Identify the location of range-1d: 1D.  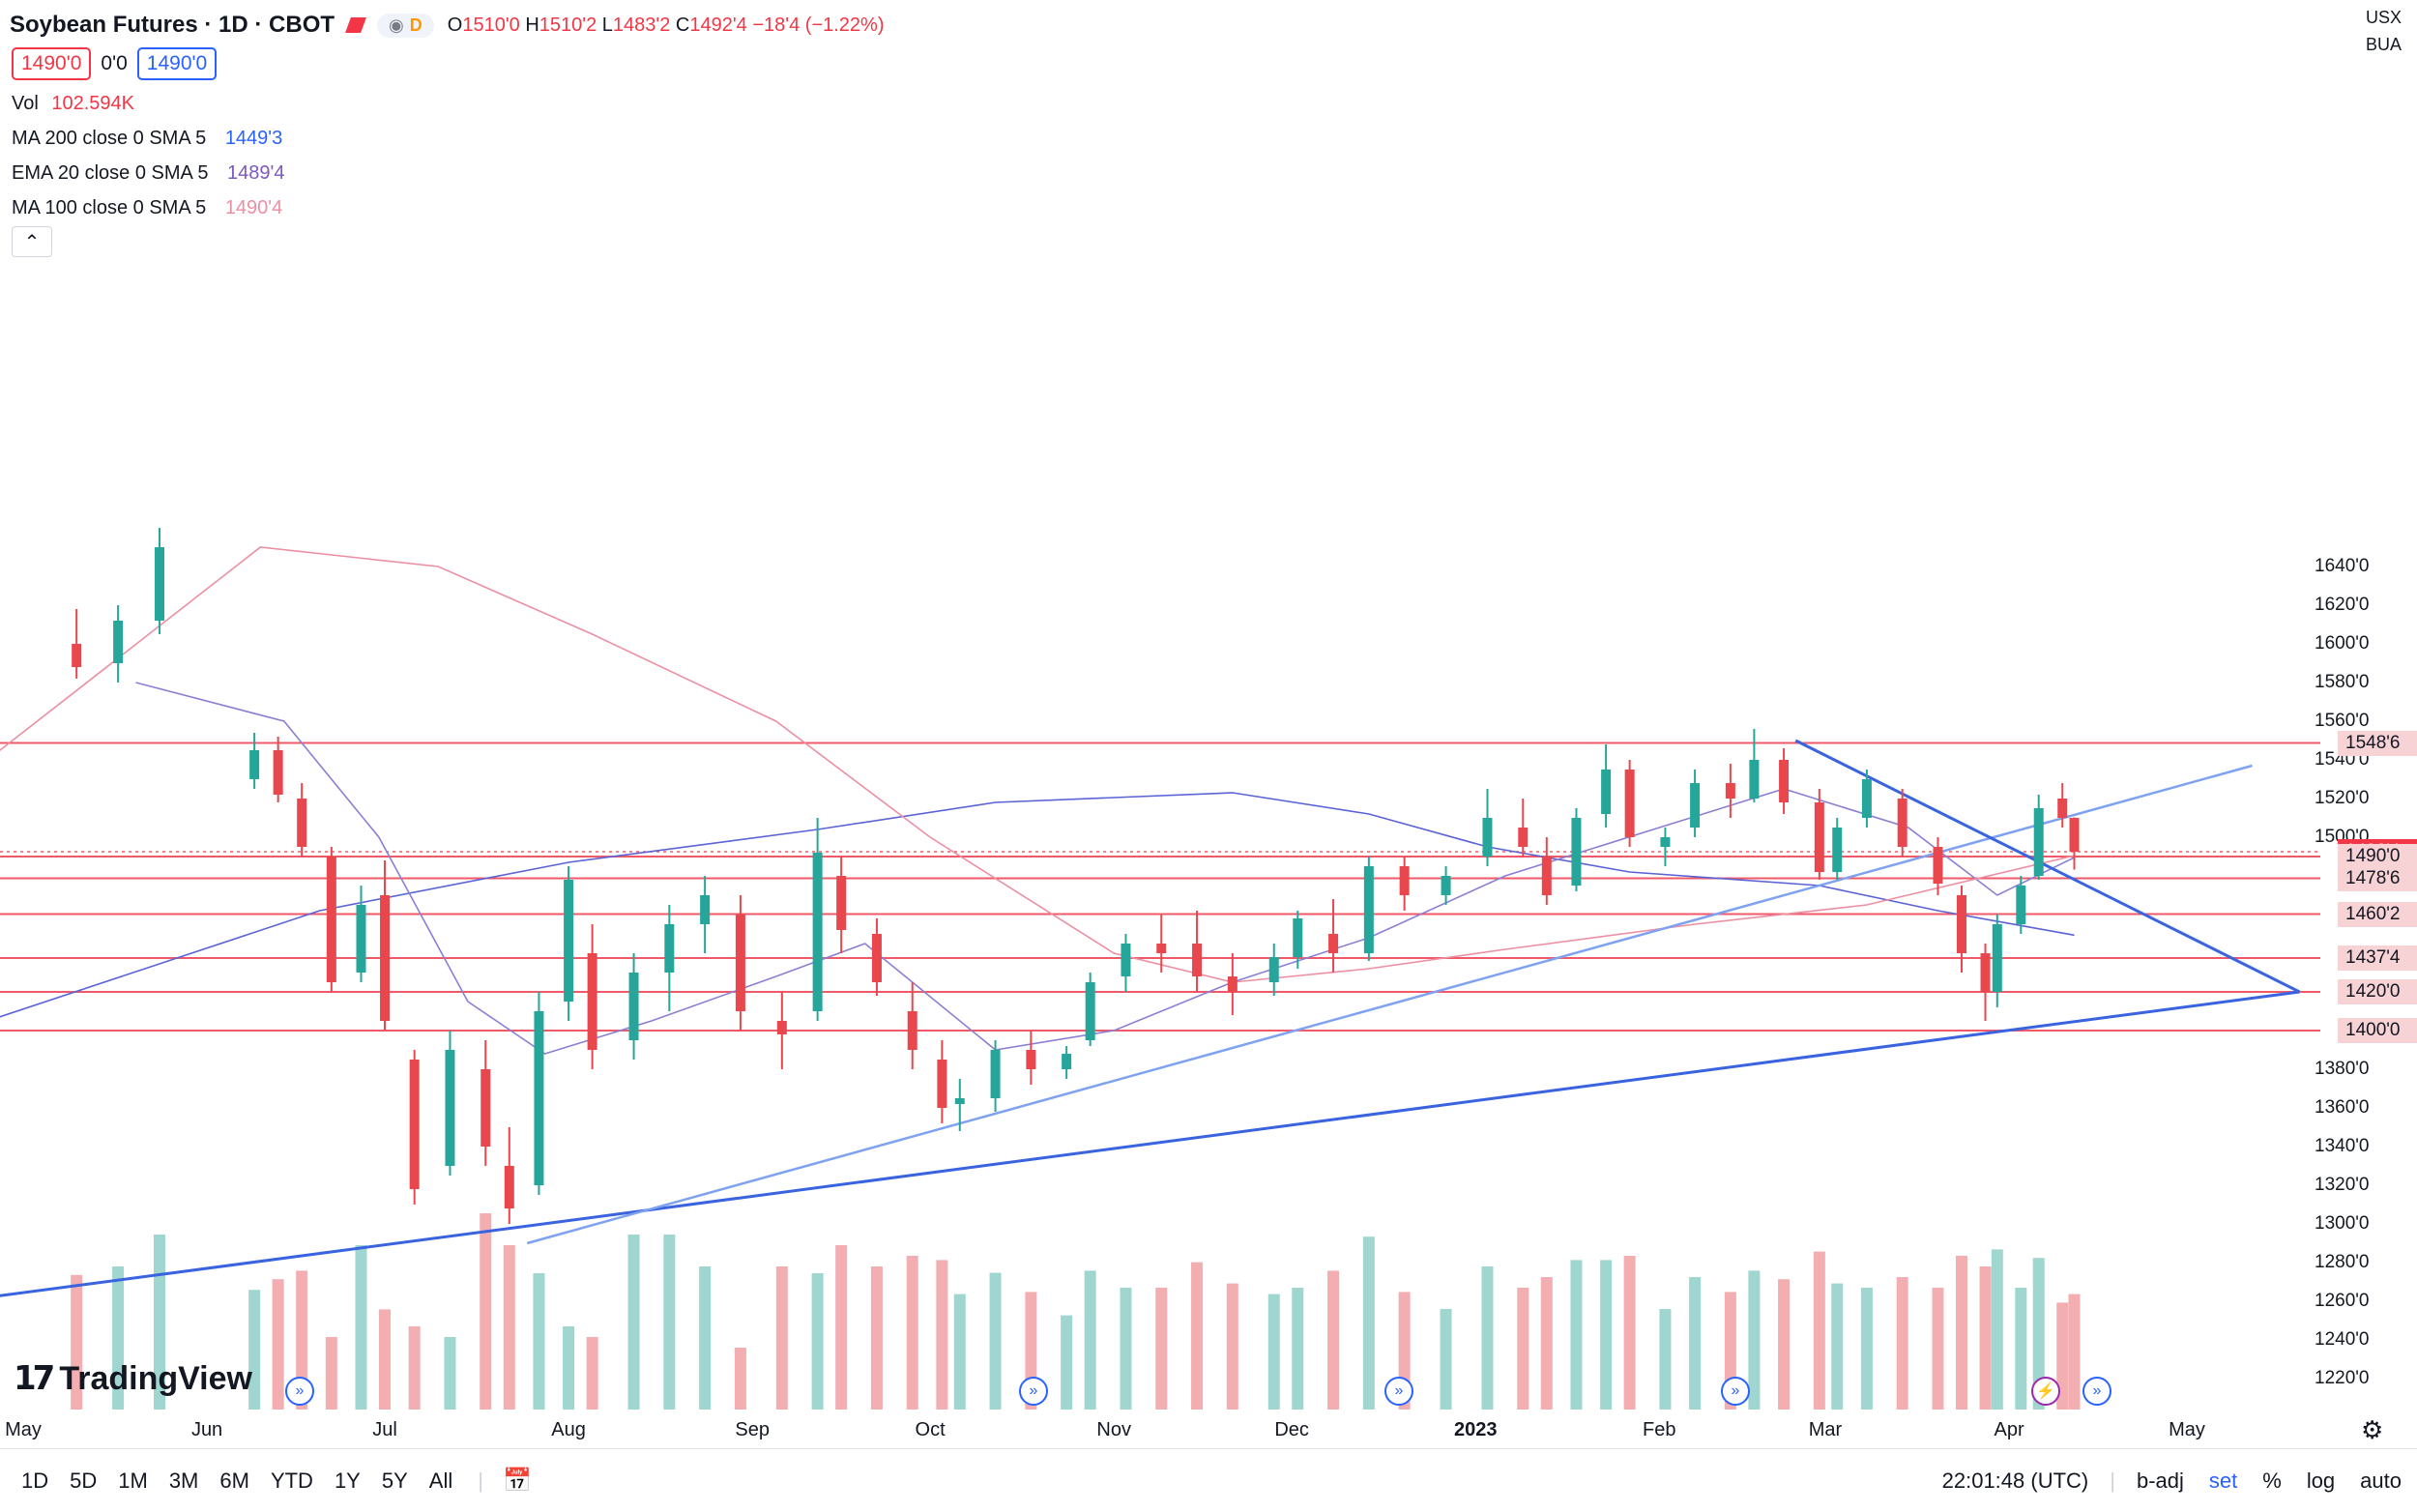
(35, 1480).